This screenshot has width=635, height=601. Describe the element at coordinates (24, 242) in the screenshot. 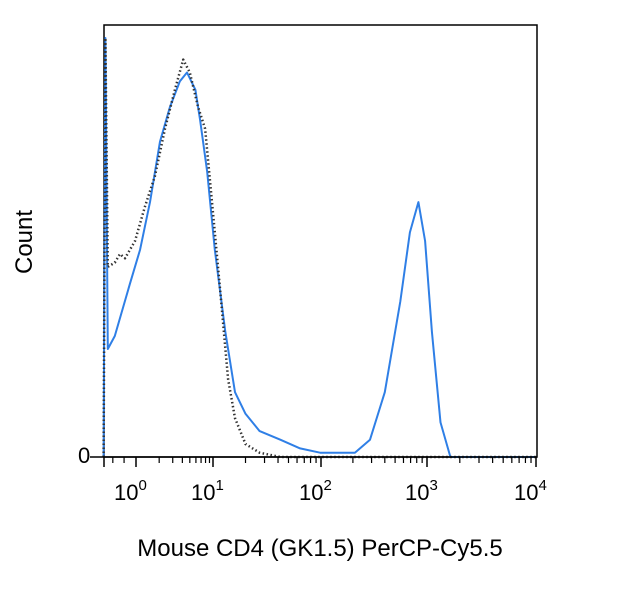

I see `y-axis-label: Count` at that location.